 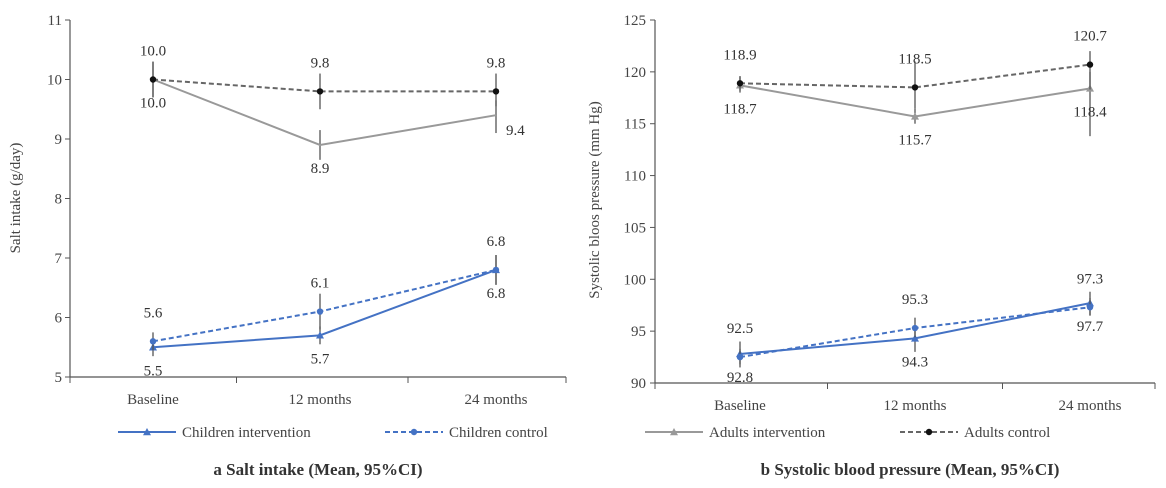 I want to click on data-label: 118.4, so click(x=1090, y=112).